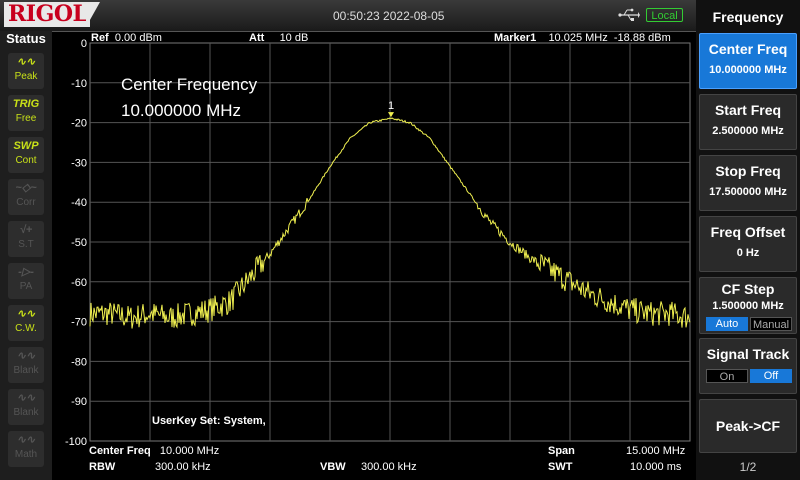 The height and width of the screenshot is (480, 800). What do you see at coordinates (748, 110) in the screenshot?
I see `start-freq-label: Start Freq` at bounding box center [748, 110].